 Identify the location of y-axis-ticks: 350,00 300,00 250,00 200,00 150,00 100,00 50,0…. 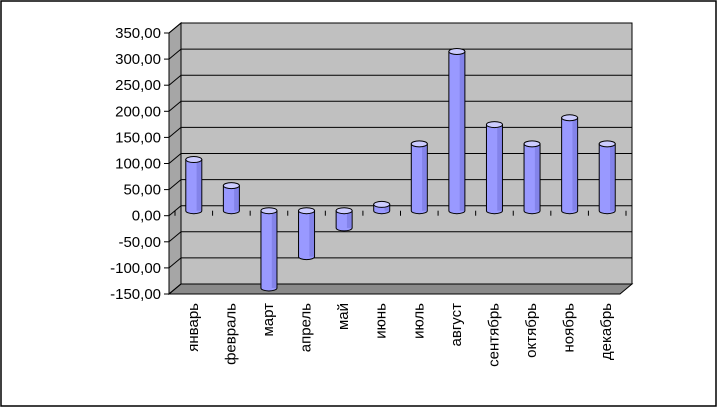
(140, 164).